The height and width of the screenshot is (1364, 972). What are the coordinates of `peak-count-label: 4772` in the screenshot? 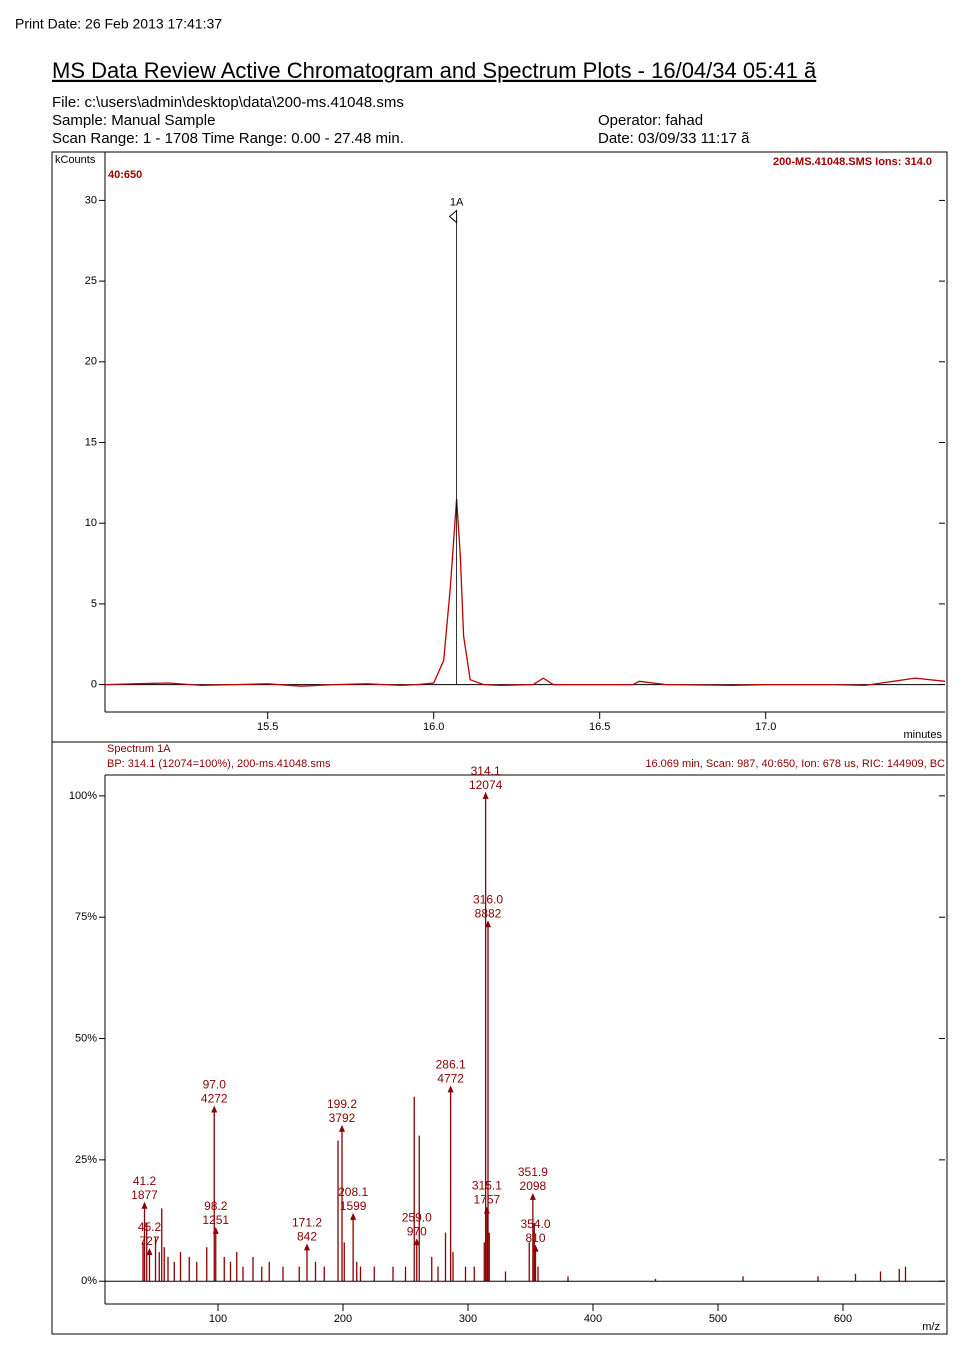 It's located at (450, 1079).